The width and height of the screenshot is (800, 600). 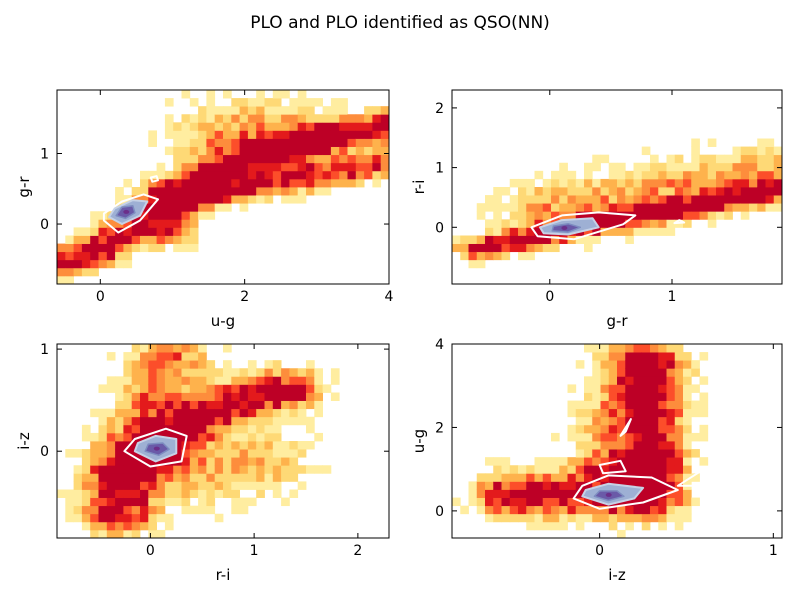 What do you see at coordinates (608, 226) in the screenshot?
I see `qso-contours` at bounding box center [608, 226].